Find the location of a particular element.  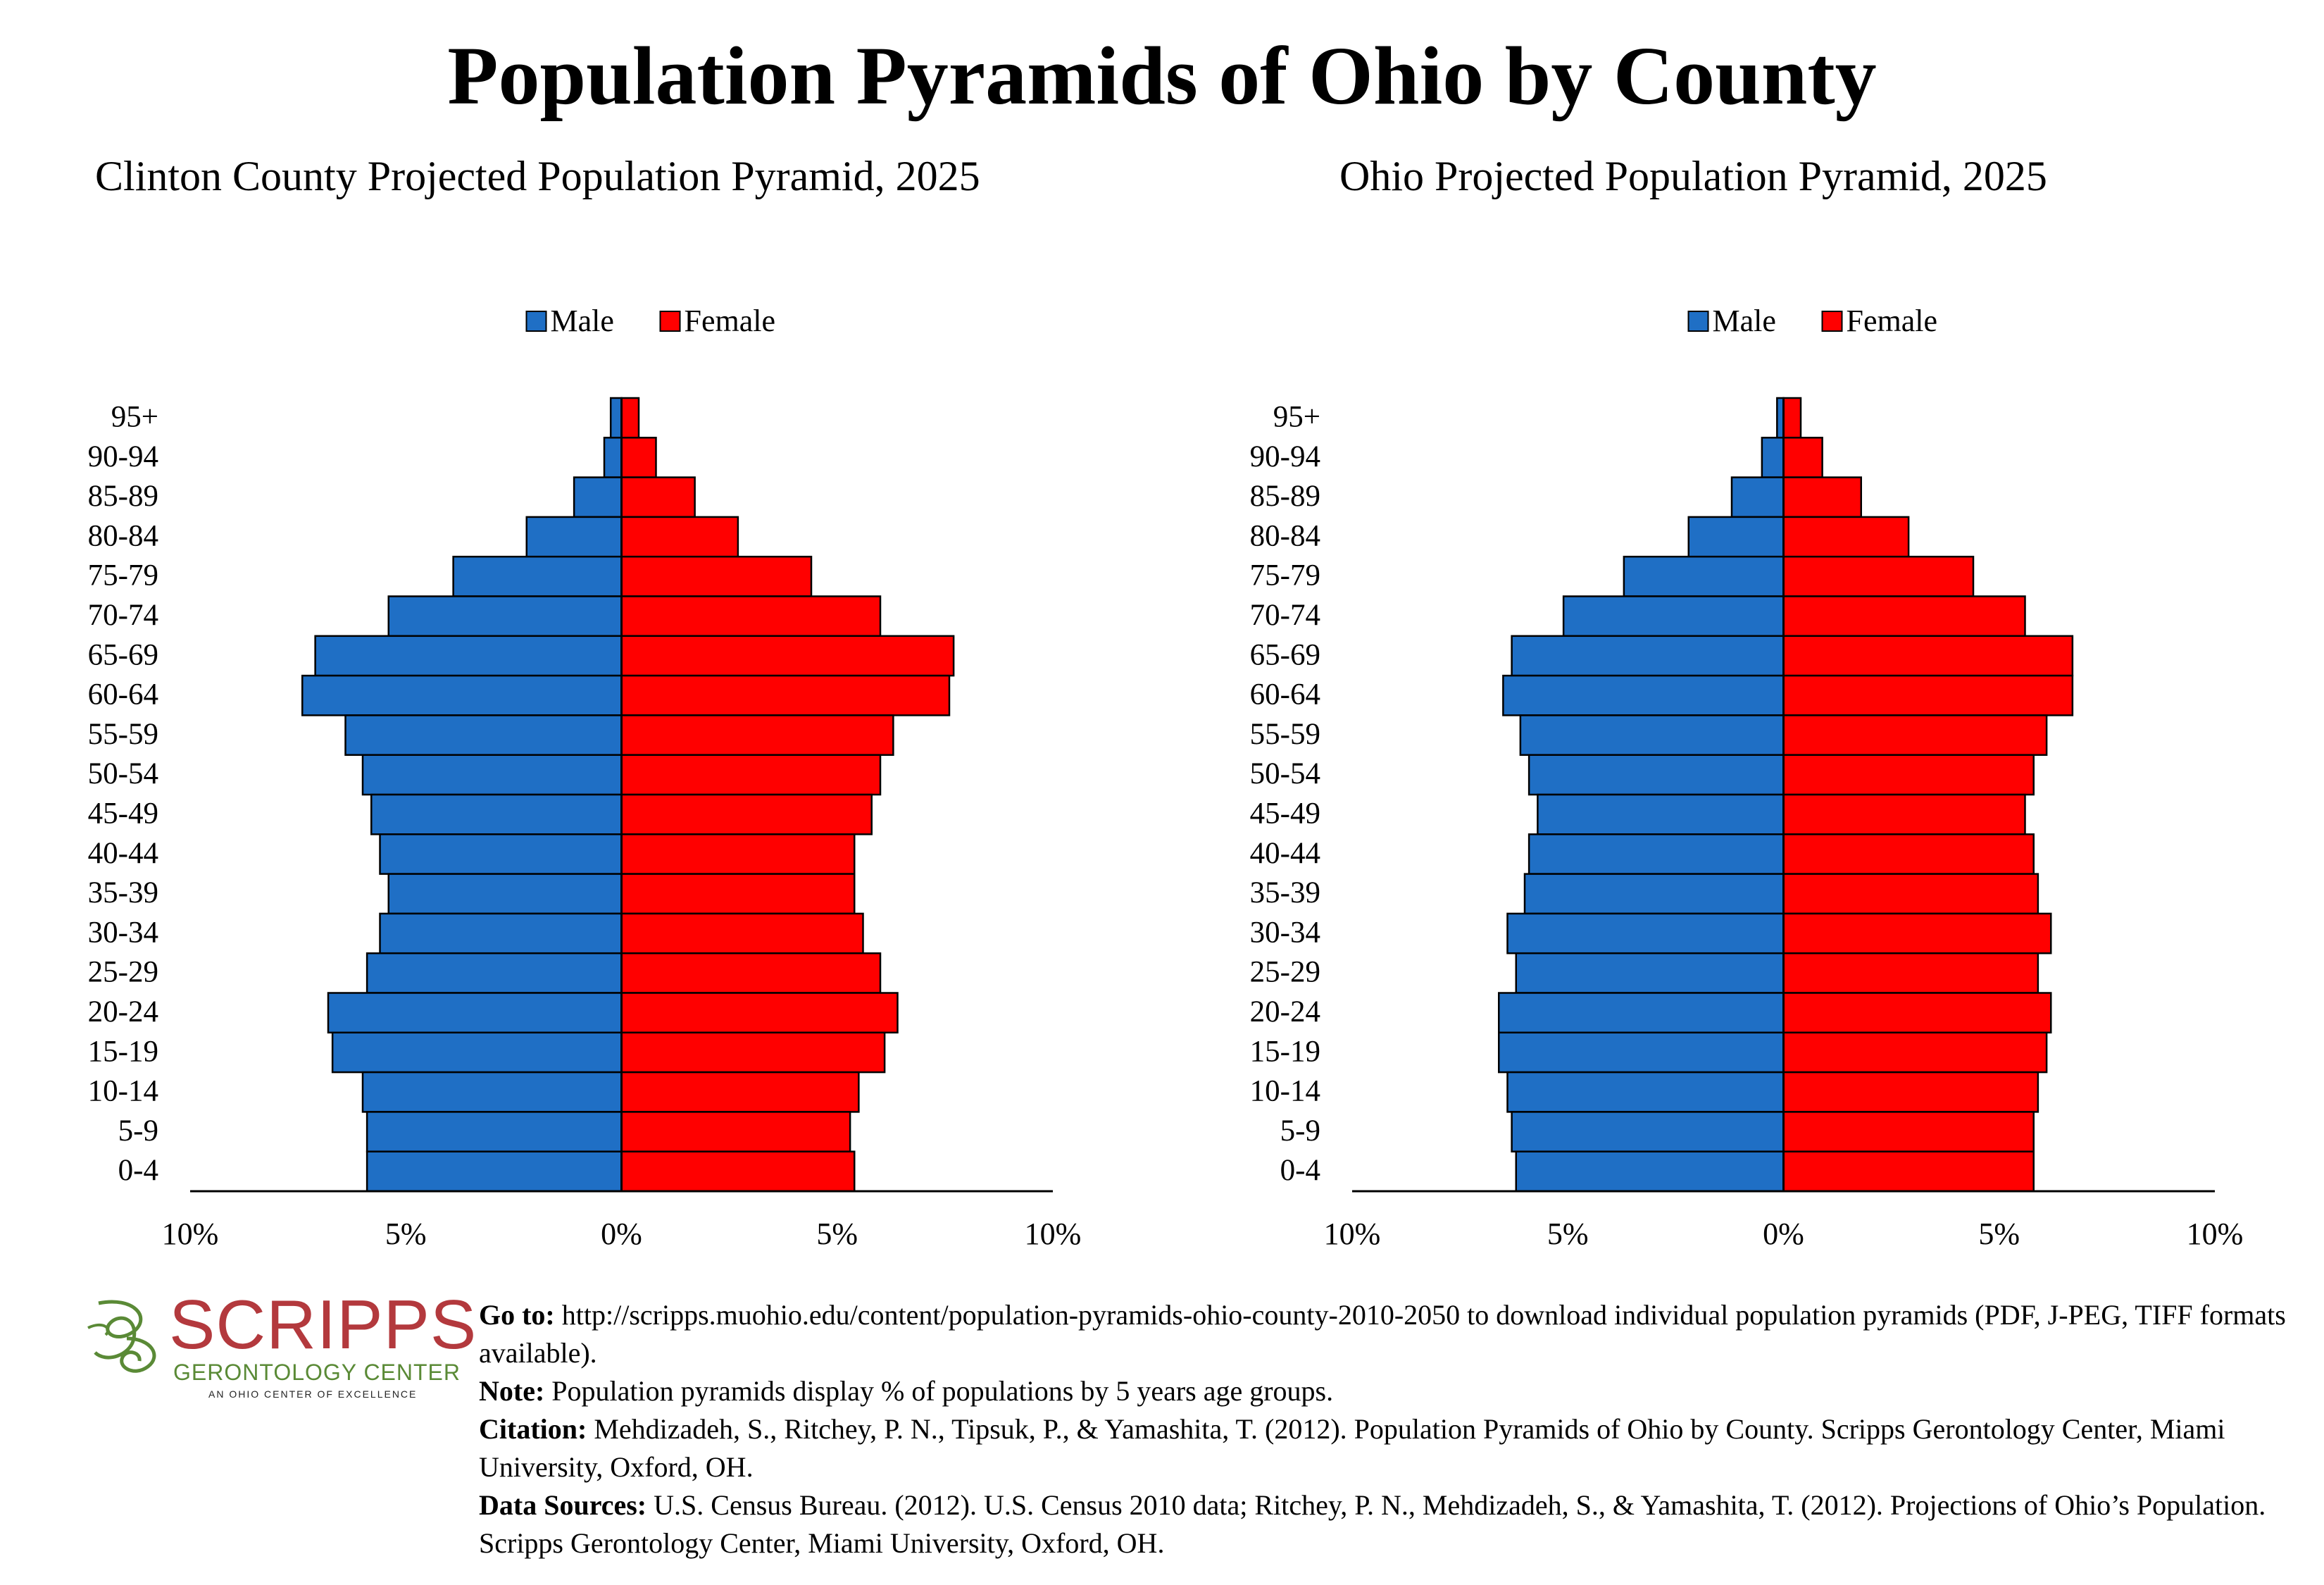

legend-male-label: Male is located at coordinates (582, 321).